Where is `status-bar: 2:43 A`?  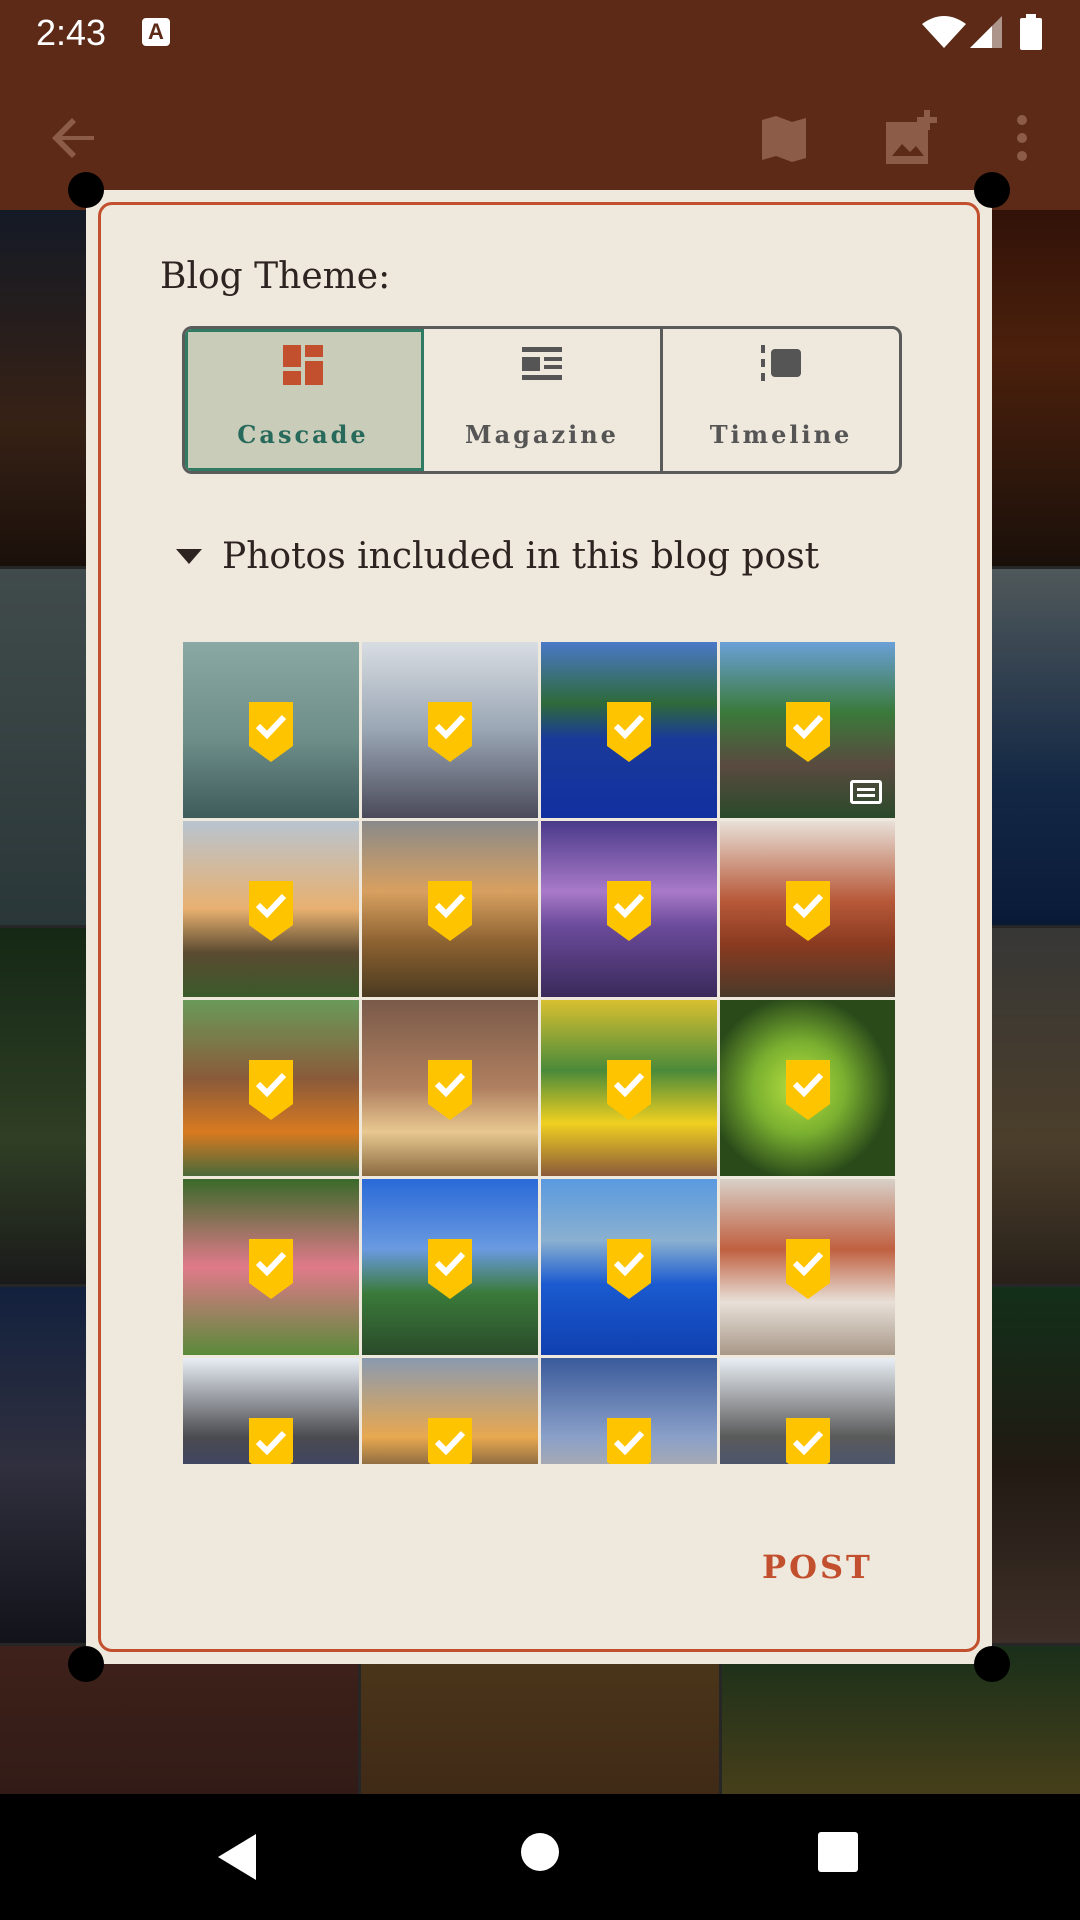 status-bar: 2:43 A is located at coordinates (540, 33).